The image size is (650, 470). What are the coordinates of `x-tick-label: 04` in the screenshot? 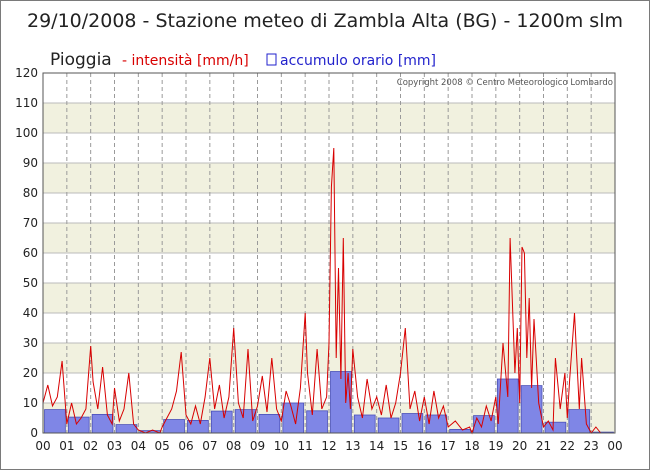 It's located at (138, 446).